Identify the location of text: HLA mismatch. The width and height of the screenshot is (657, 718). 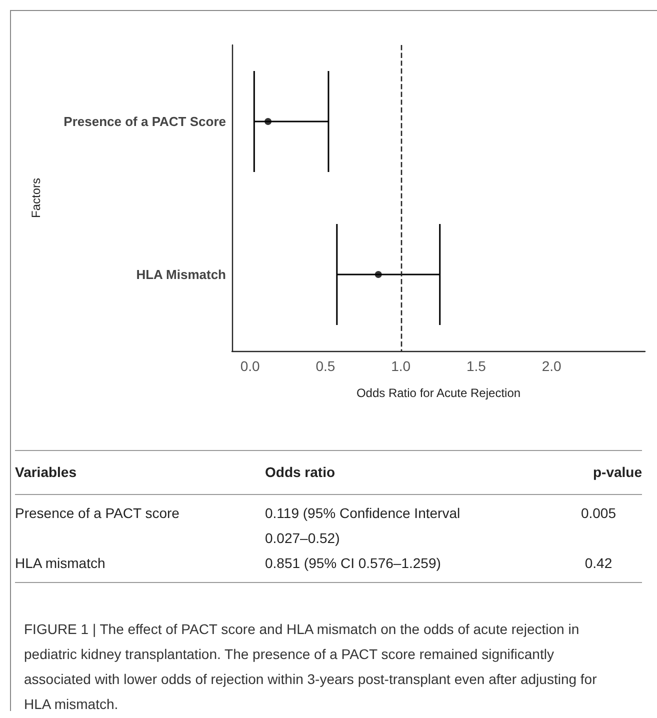
(60, 563).